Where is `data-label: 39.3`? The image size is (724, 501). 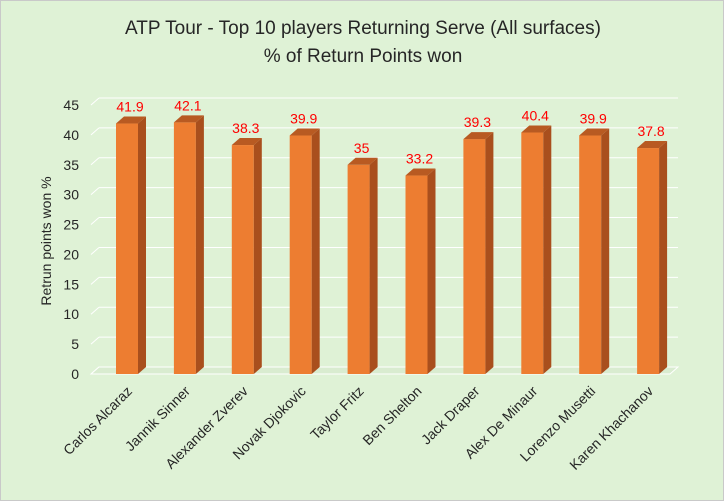 data-label: 39.3 is located at coordinates (477, 122).